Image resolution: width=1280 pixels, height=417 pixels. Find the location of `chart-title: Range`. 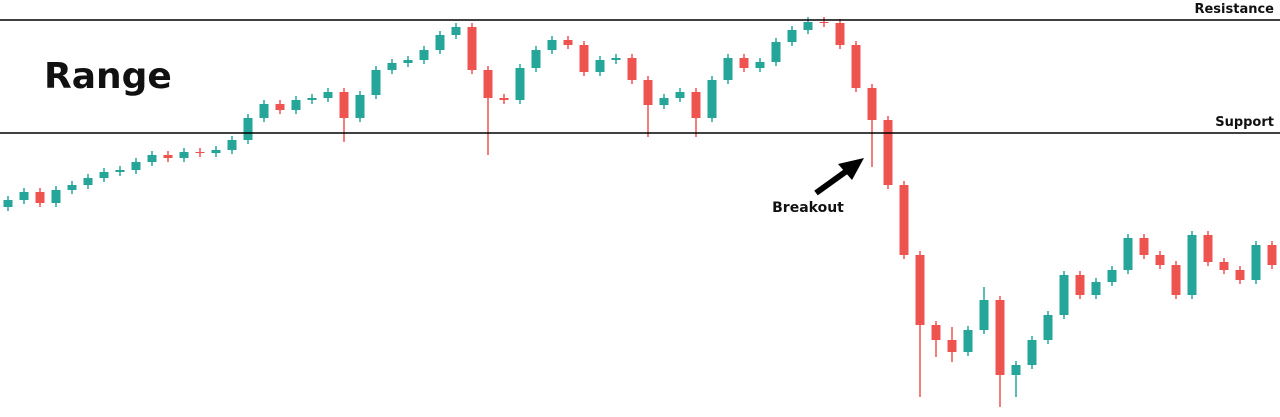

chart-title: Range is located at coordinates (108, 76).